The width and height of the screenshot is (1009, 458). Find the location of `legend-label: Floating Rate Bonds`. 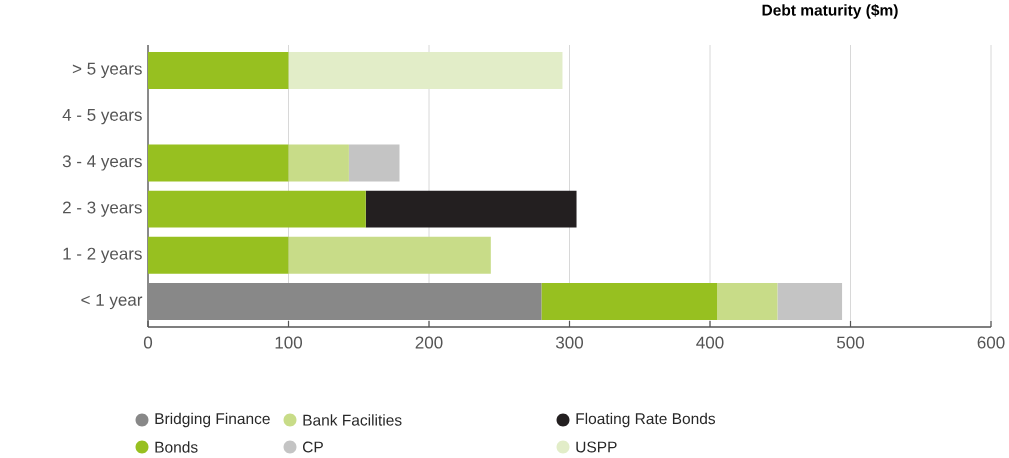

legend-label: Floating Rate Bonds is located at coordinates (646, 420).